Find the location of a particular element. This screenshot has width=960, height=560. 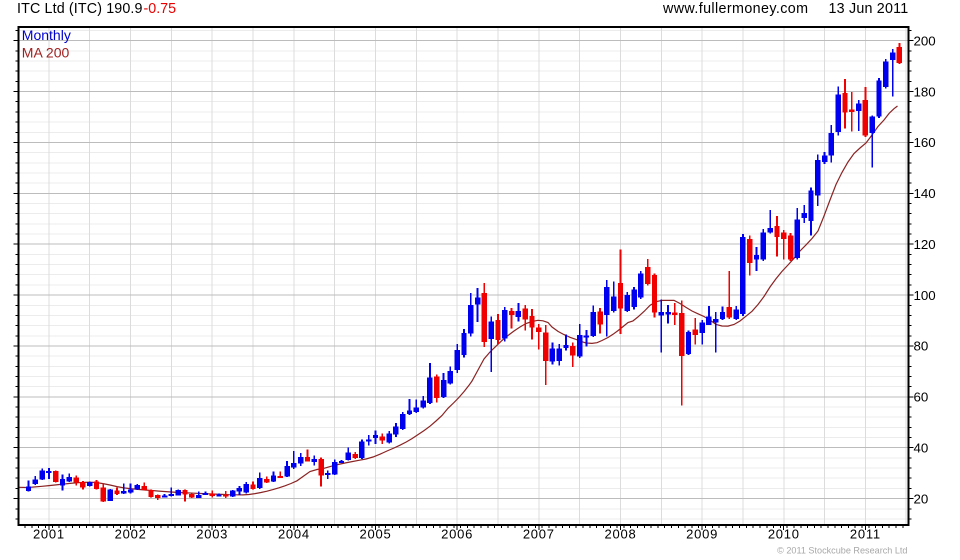

svg-text: 2006 is located at coordinates (457, 534).